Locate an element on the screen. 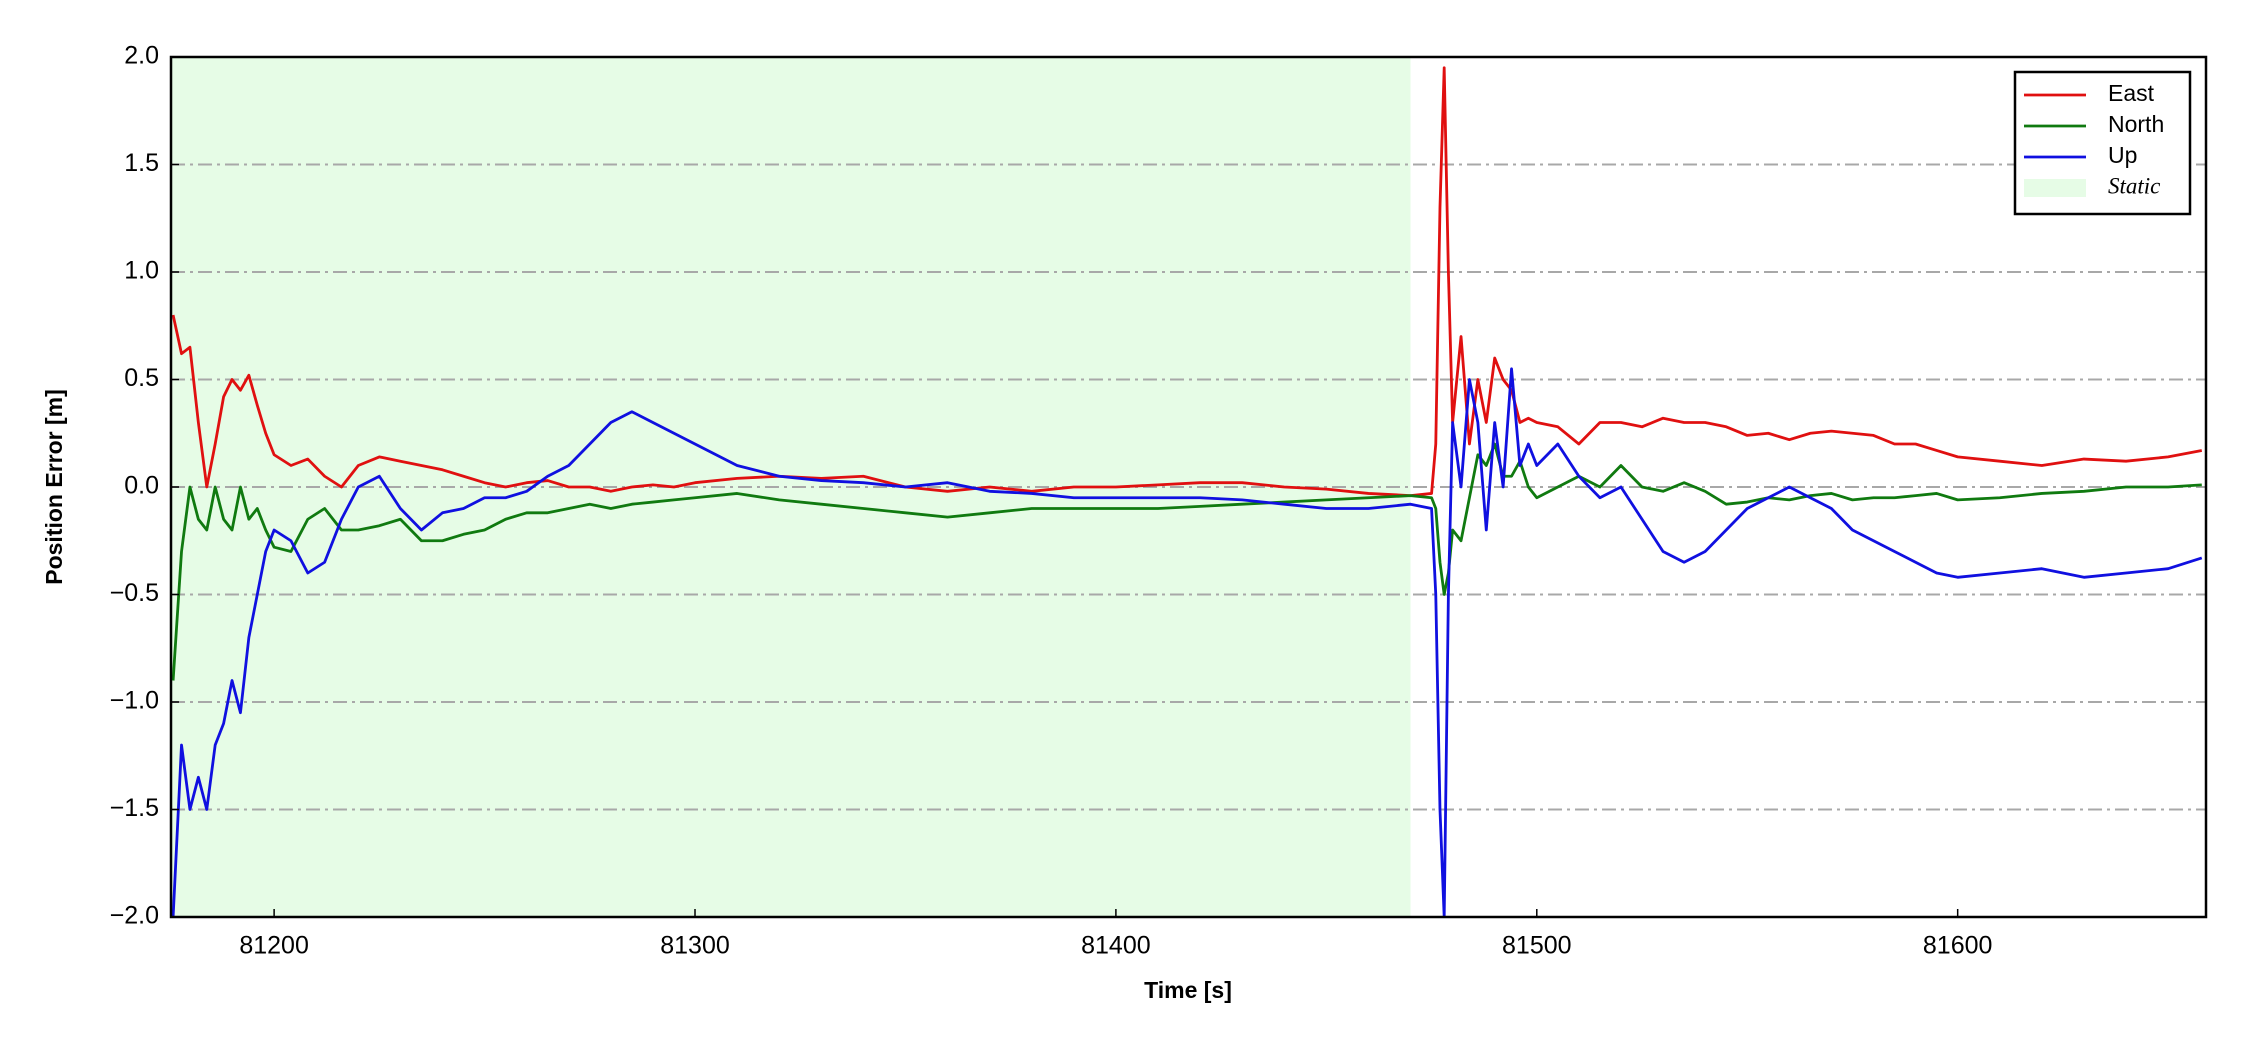 The image size is (2250, 1050). y-tick-label: −0.5 is located at coordinates (134, 593).